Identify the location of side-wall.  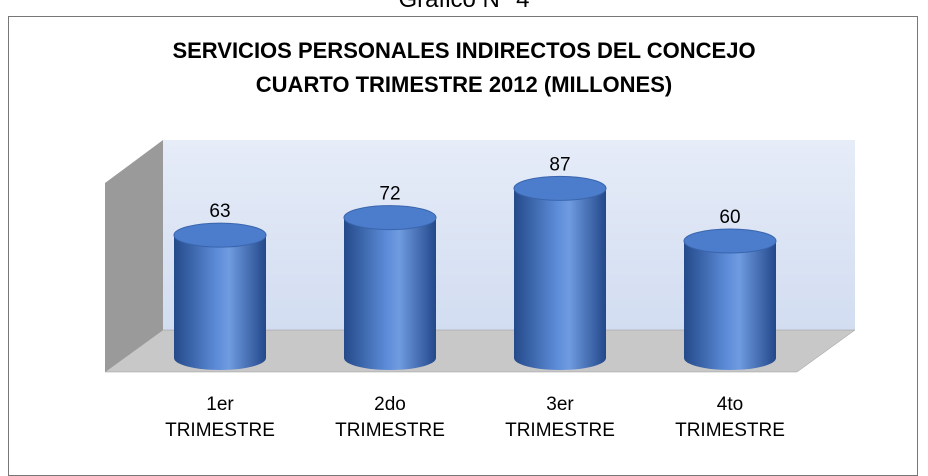
(134, 256).